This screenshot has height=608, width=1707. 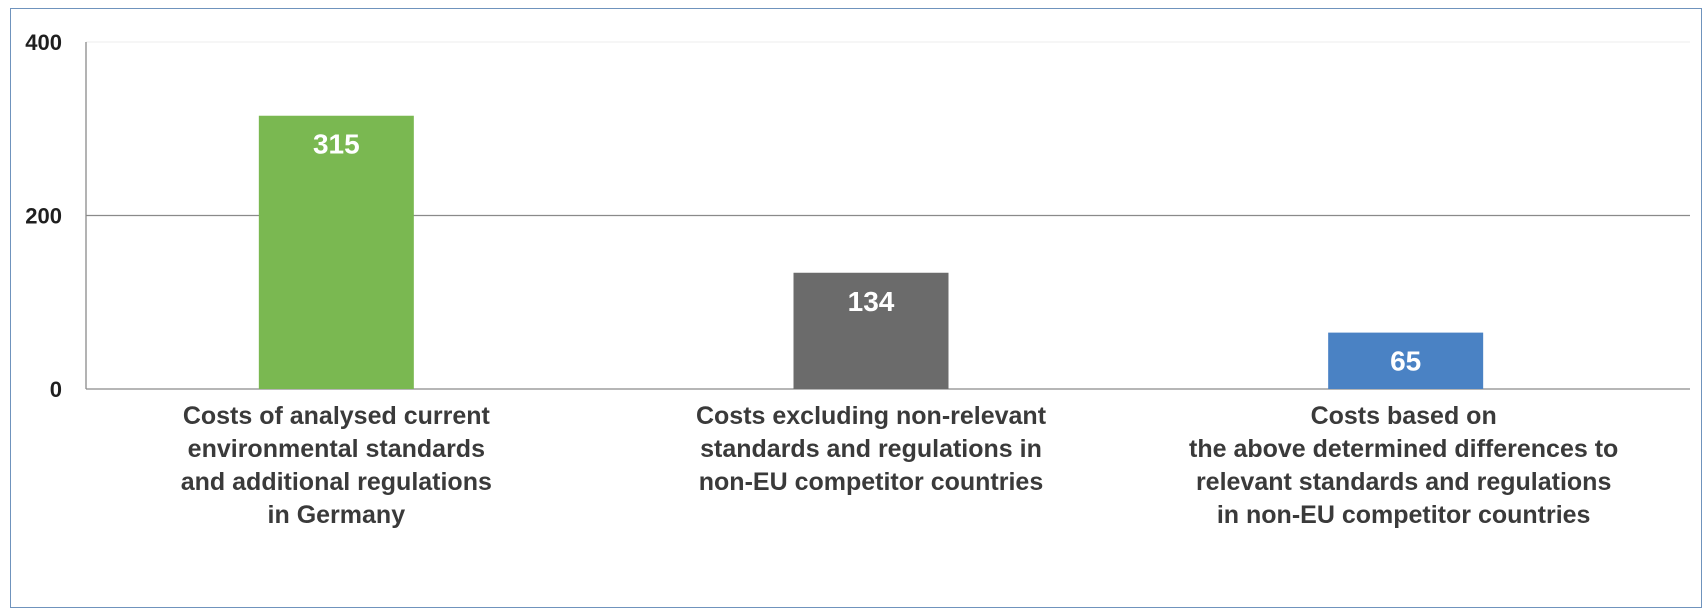 What do you see at coordinates (43, 42) in the screenshot?
I see `y-tick-label: 400` at bounding box center [43, 42].